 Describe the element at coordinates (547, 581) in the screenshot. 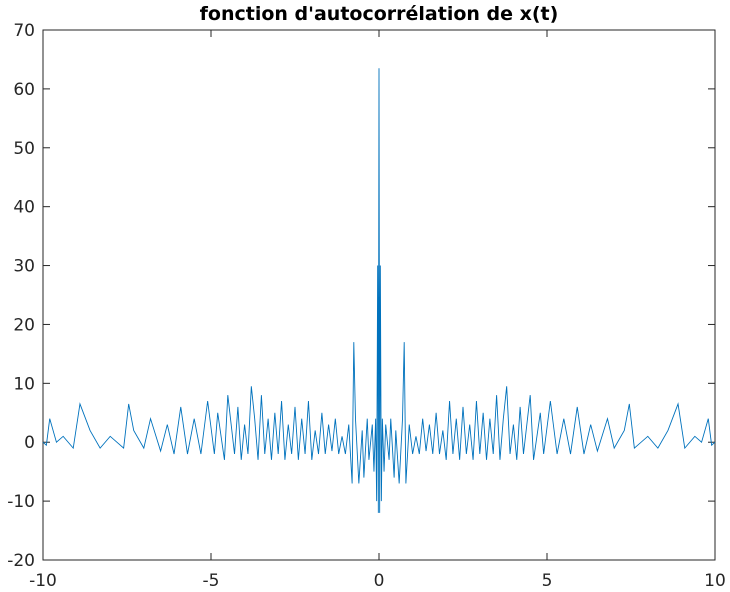

I see `x-tick-label: 5` at that location.